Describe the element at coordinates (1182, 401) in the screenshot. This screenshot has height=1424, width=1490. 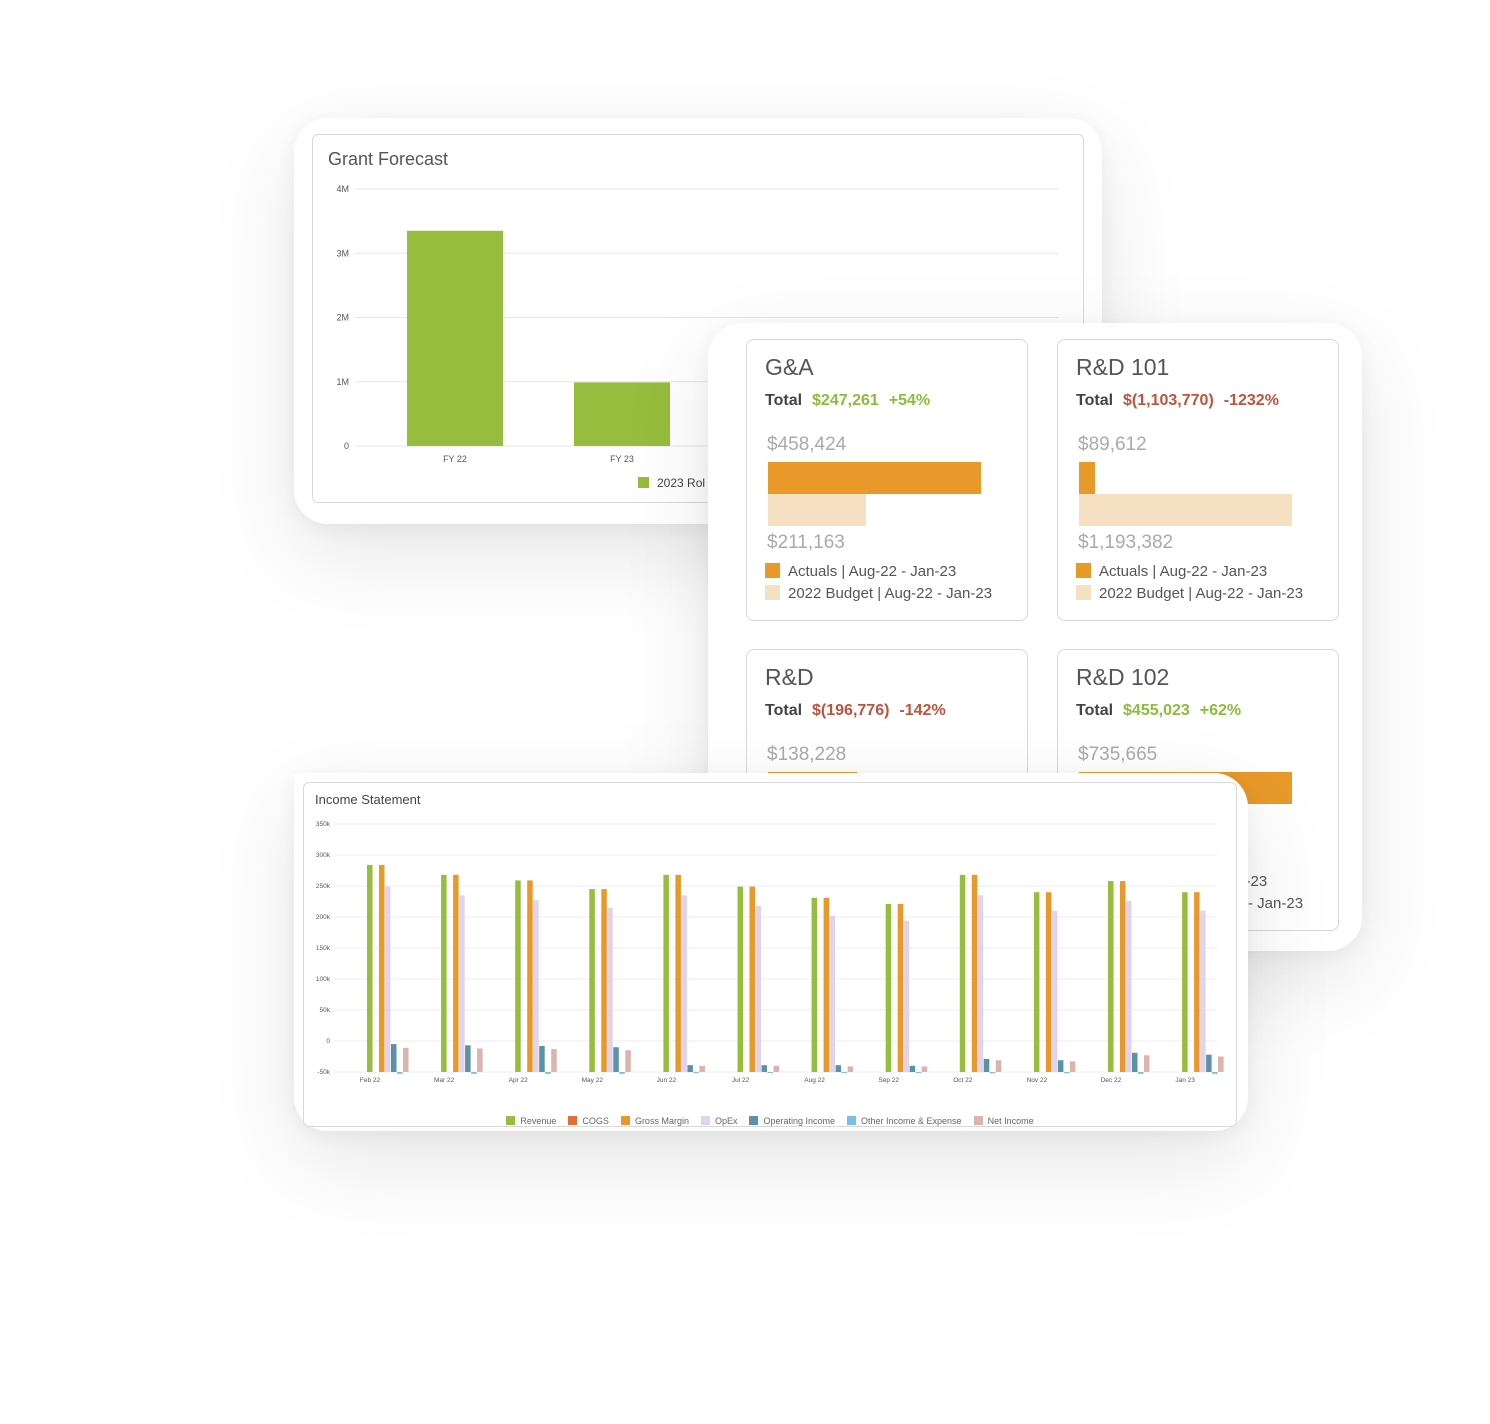
I see `kpi-total: Total $(1,103,770) -1232%` at that location.